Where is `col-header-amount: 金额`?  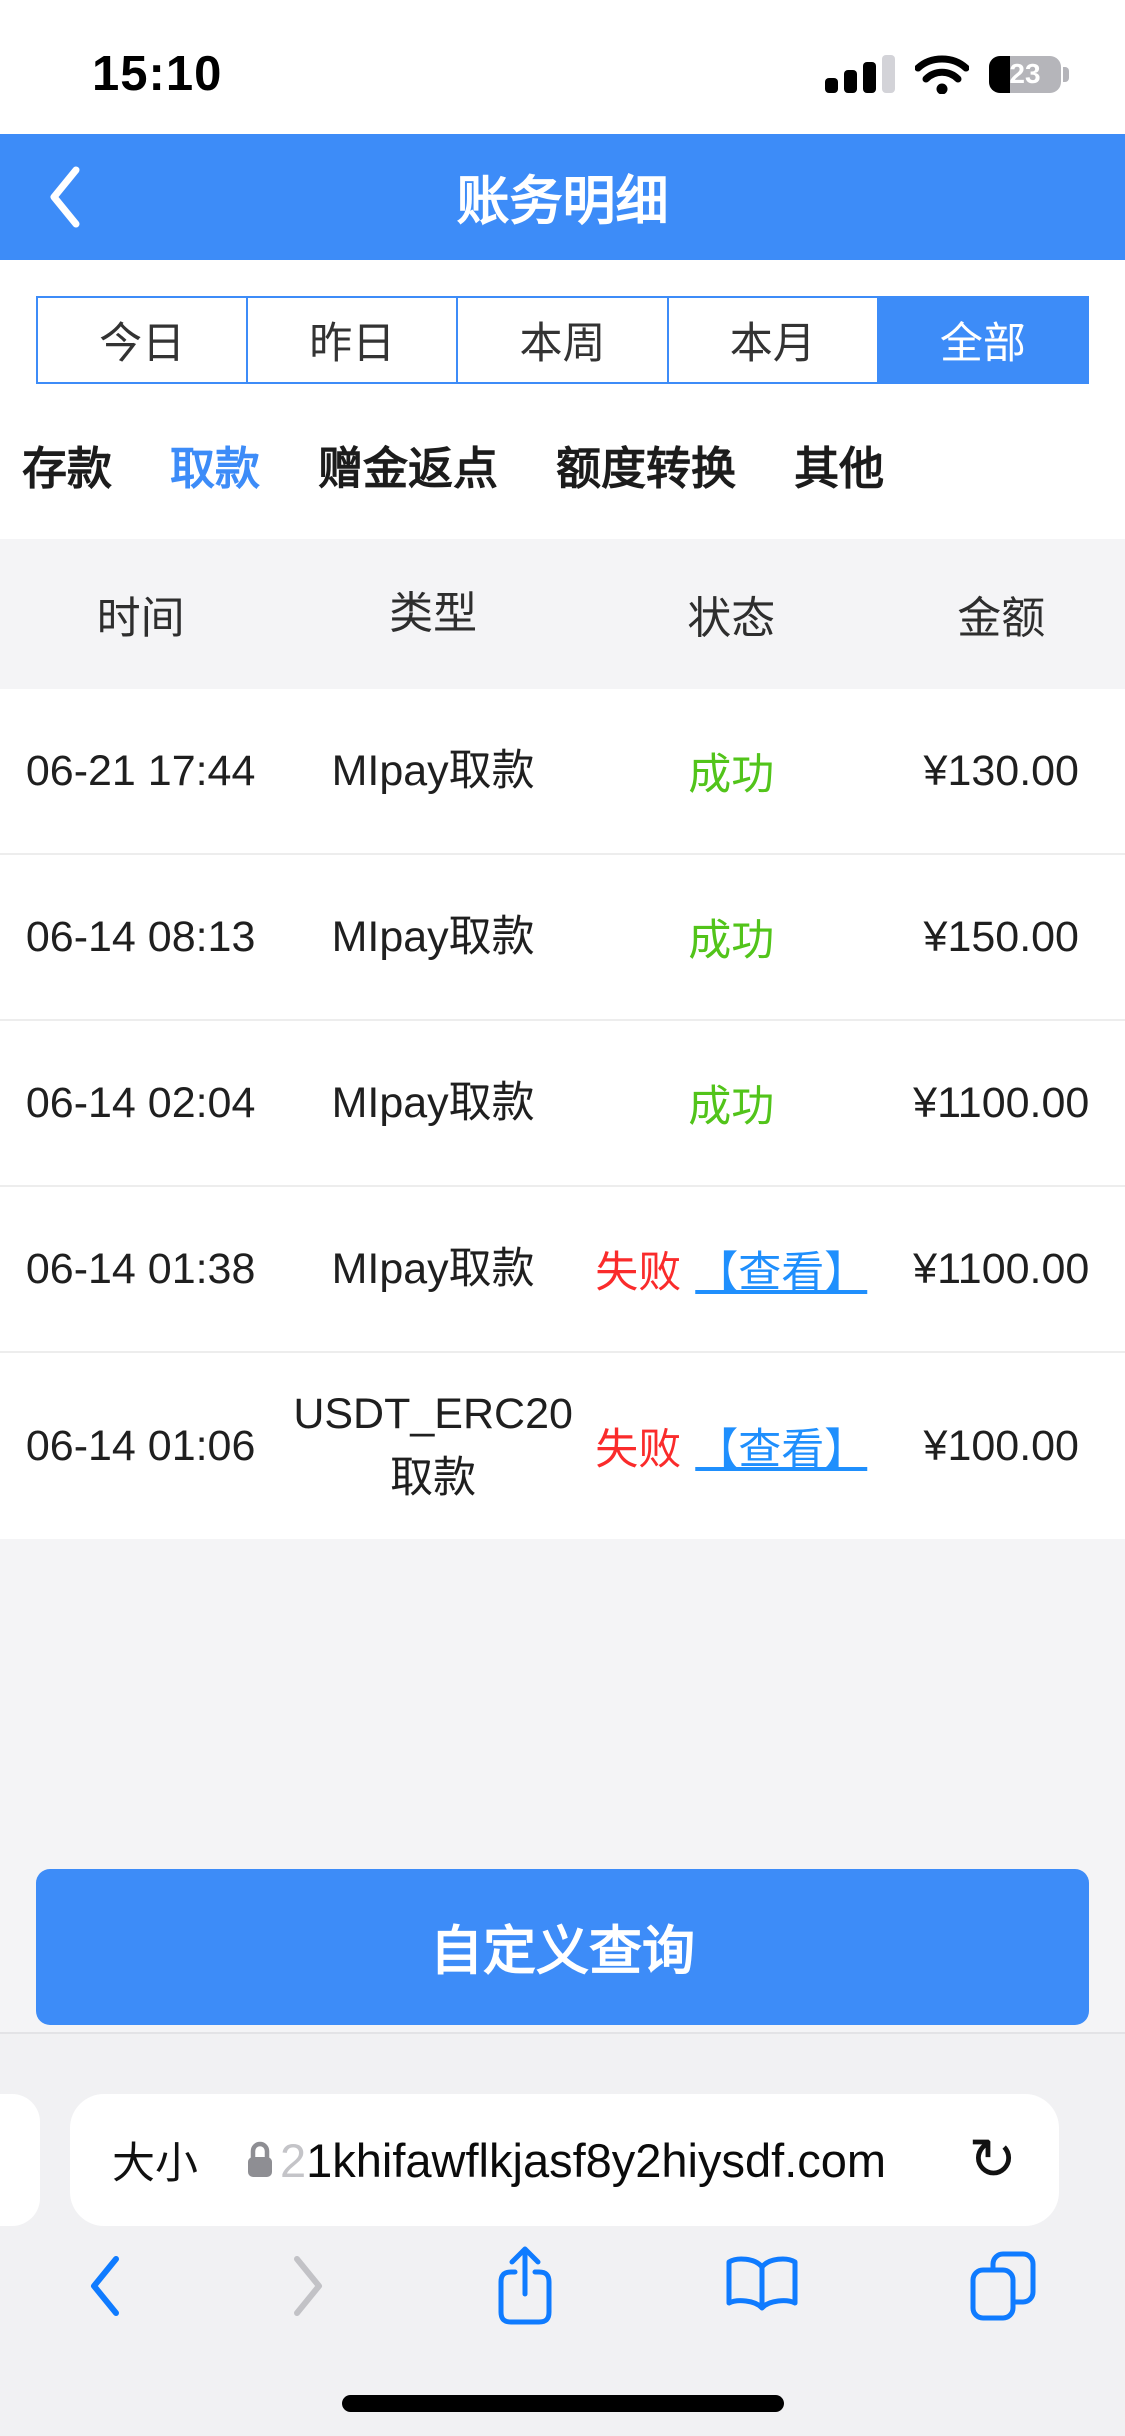 col-header-amount: 金额 is located at coordinates (1001, 618).